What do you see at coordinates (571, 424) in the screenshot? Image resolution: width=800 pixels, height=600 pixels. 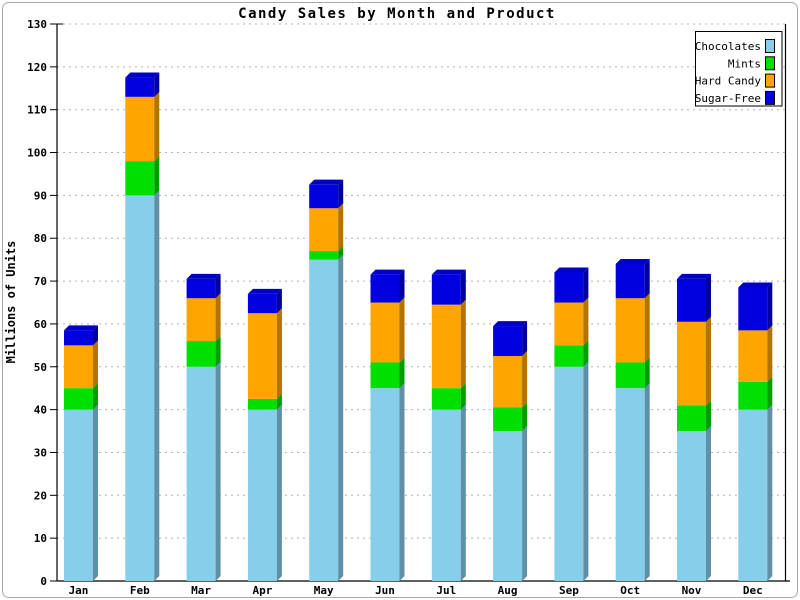 I see `bar-Sep` at bounding box center [571, 424].